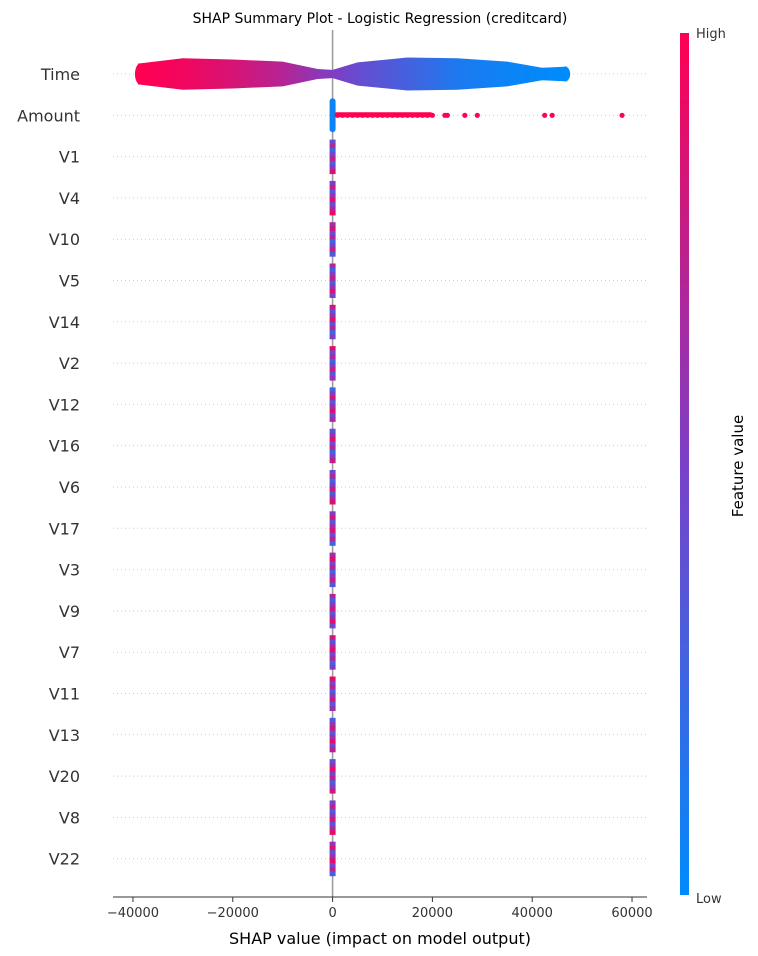 Image resolution: width=758 pixels, height=956 pixels. What do you see at coordinates (332, 115) in the screenshot?
I see `amount-bulk` at bounding box center [332, 115].